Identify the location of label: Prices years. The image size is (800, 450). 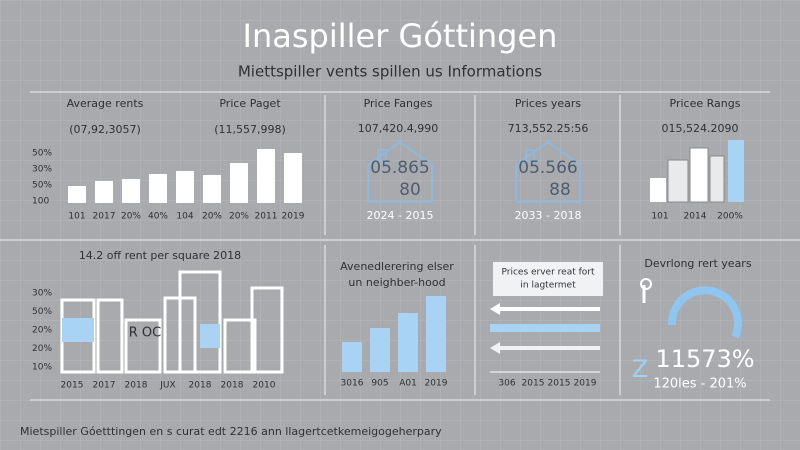
(548, 103).